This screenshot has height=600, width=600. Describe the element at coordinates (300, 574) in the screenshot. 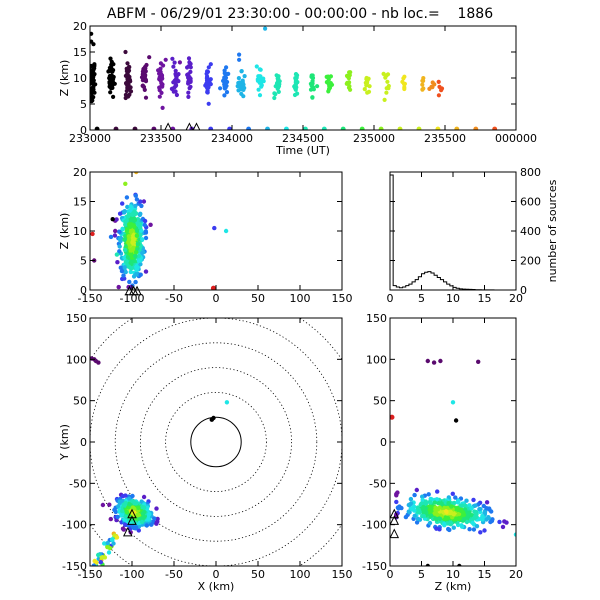

I see `x-tick-label: 100` at that location.